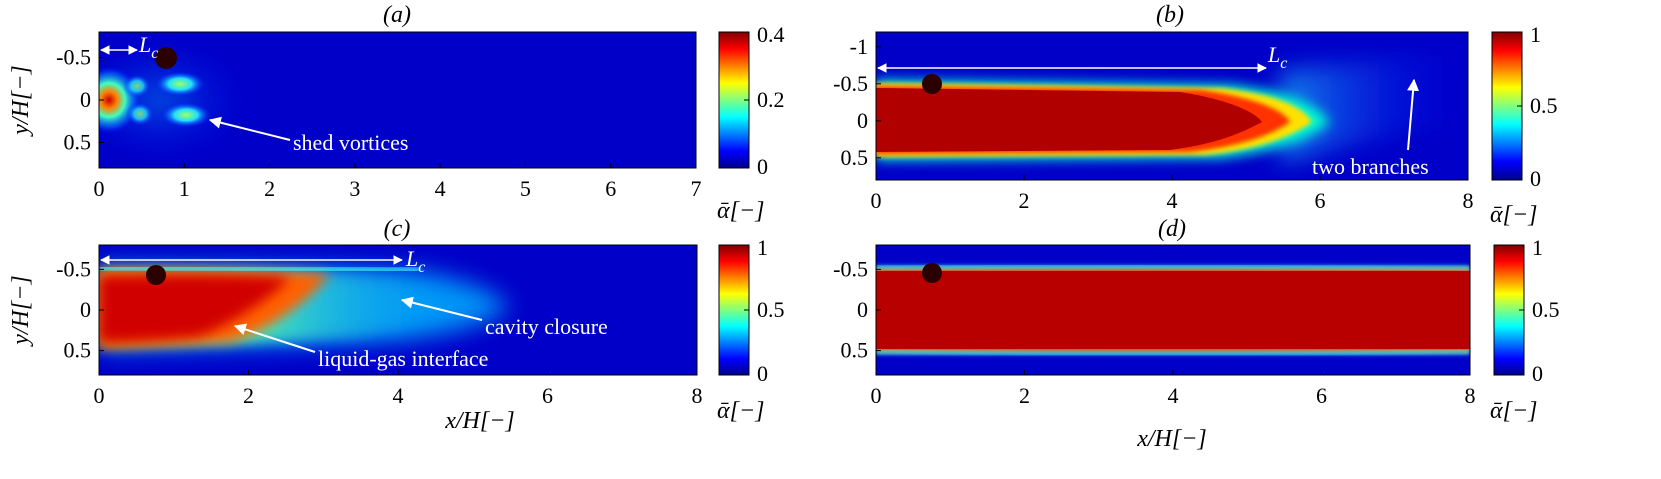 This screenshot has height=479, width=1661. What do you see at coordinates (421, 267) in the screenshot?
I see `panel-c-lc-sub: c` at bounding box center [421, 267].